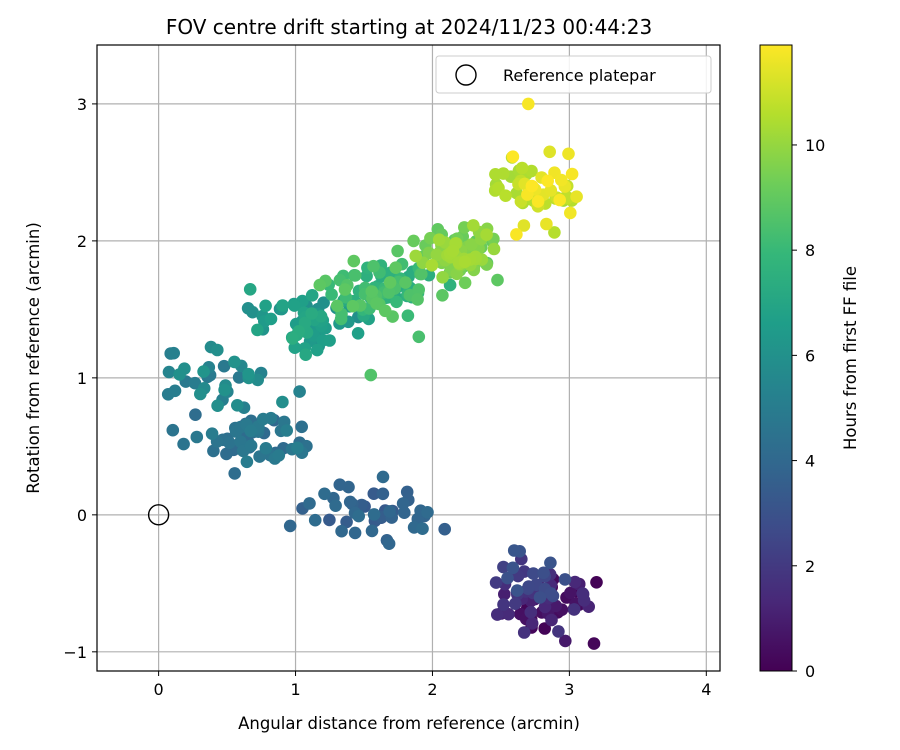 The height and width of the screenshot is (750, 900). Describe the element at coordinates (82, 241) in the screenshot. I see `y-tick-label: 2` at that location.